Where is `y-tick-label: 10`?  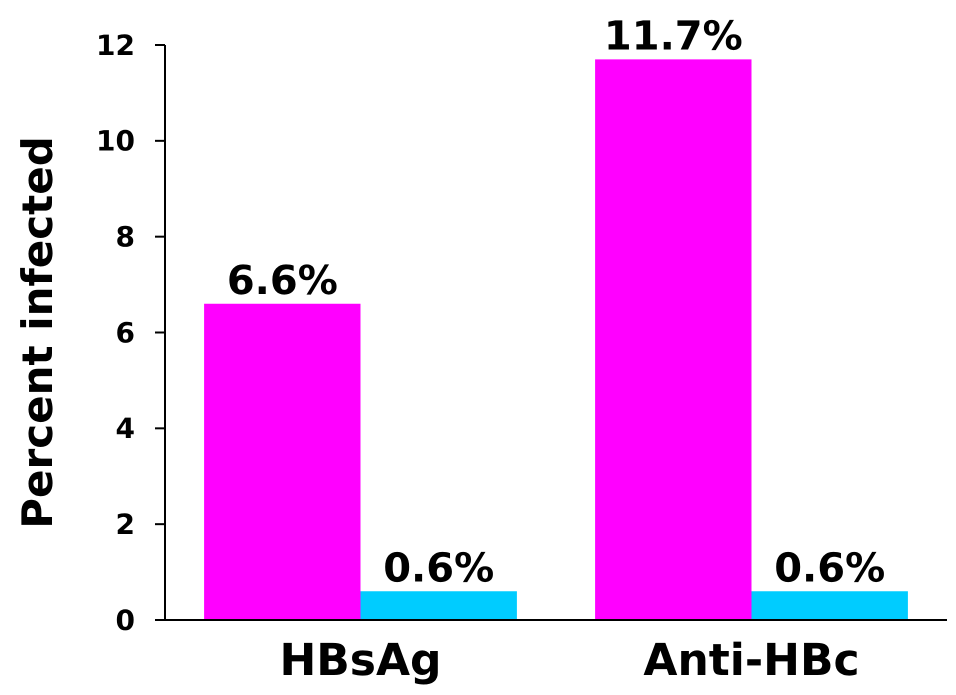
y-tick-label: 10 is located at coordinates (115, 141).